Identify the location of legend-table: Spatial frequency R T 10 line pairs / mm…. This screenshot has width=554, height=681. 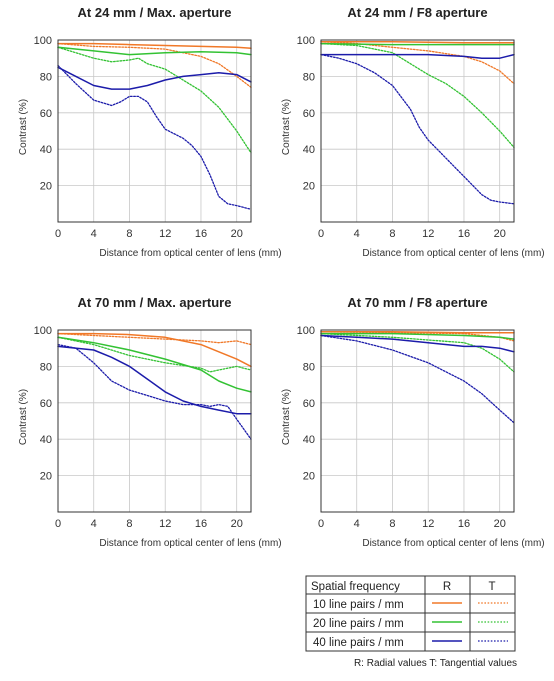
(411, 622).